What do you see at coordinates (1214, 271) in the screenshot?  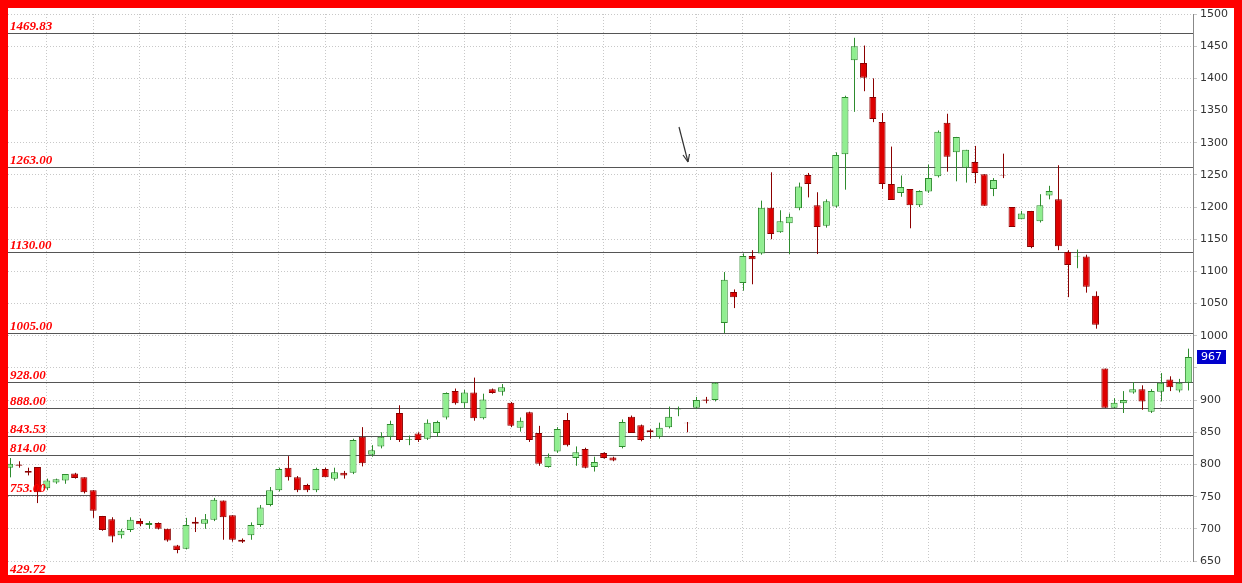 I see `y-tick-label: 1100` at bounding box center [1214, 271].